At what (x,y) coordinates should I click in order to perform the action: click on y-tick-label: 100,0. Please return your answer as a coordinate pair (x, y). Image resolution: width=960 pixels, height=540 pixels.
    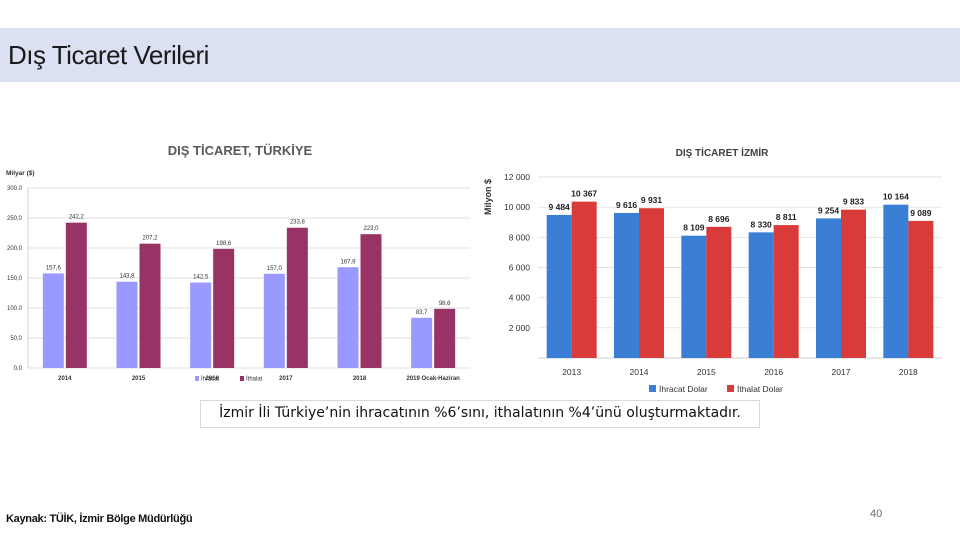
    Looking at the image, I should click on (15, 309).